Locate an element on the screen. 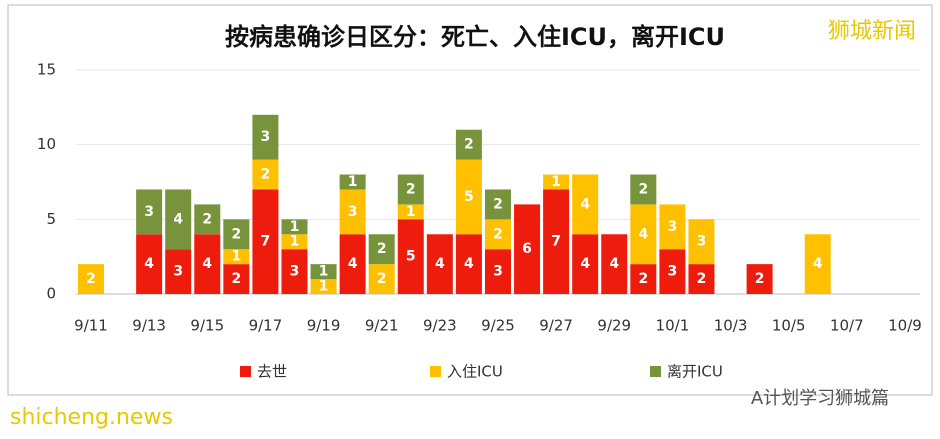 Image resolution: width=940 pixels, height=439 pixels. x-tick-label: 9/17 is located at coordinates (266, 326).